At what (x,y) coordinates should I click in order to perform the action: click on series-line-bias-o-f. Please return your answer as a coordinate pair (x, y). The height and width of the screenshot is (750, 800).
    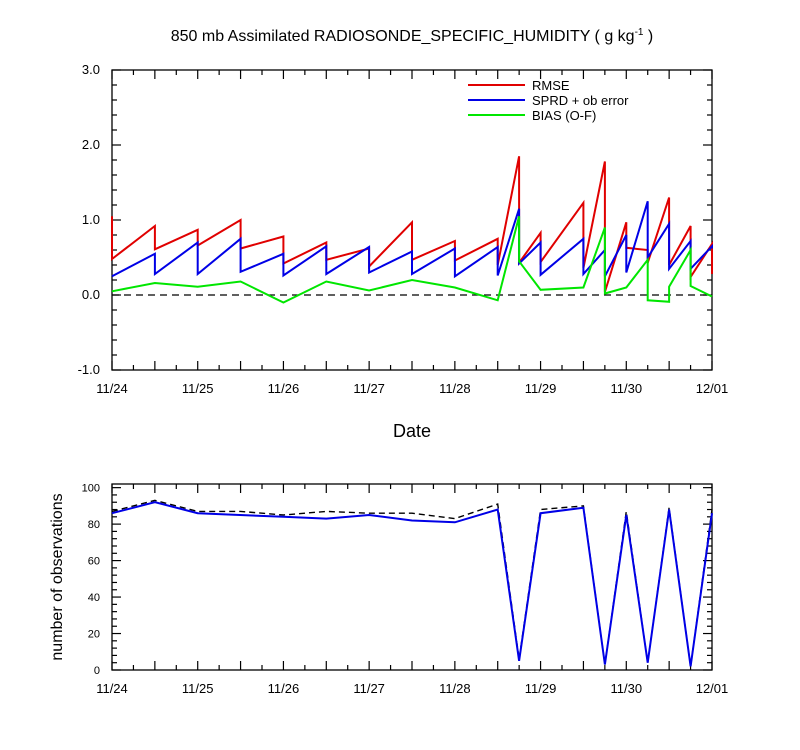
    Looking at the image, I should click on (412, 260).